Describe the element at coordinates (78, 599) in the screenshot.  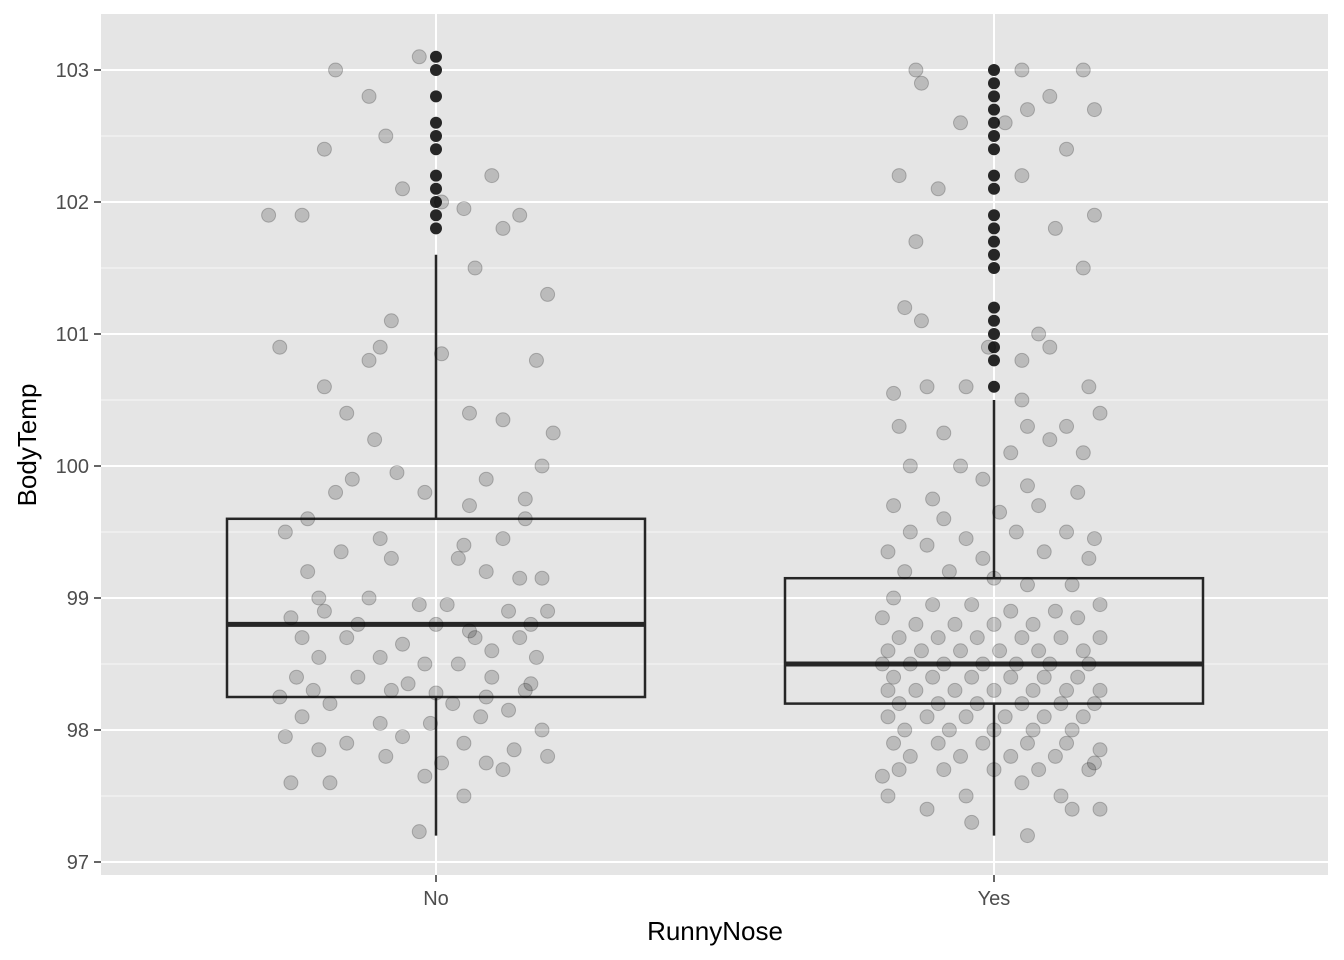
I see `y-tick-label: 99` at that location.